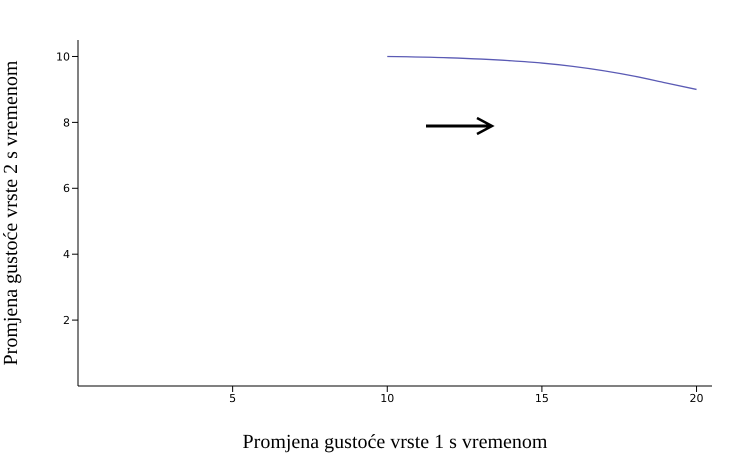 This screenshot has height=466, width=730. I want to click on y-axis-title: Promjena gustoće vrste 2 s vremenom, so click(11, 213).